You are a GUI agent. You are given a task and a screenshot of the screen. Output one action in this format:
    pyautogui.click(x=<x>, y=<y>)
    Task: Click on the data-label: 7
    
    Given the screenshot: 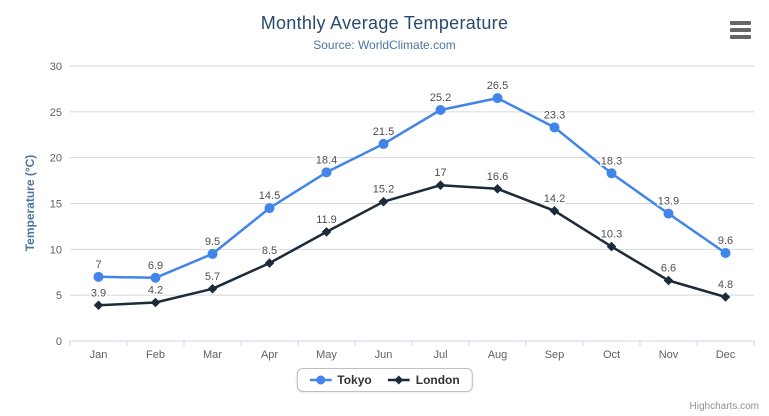 What is the action you would take?
    pyautogui.click(x=98, y=265)
    